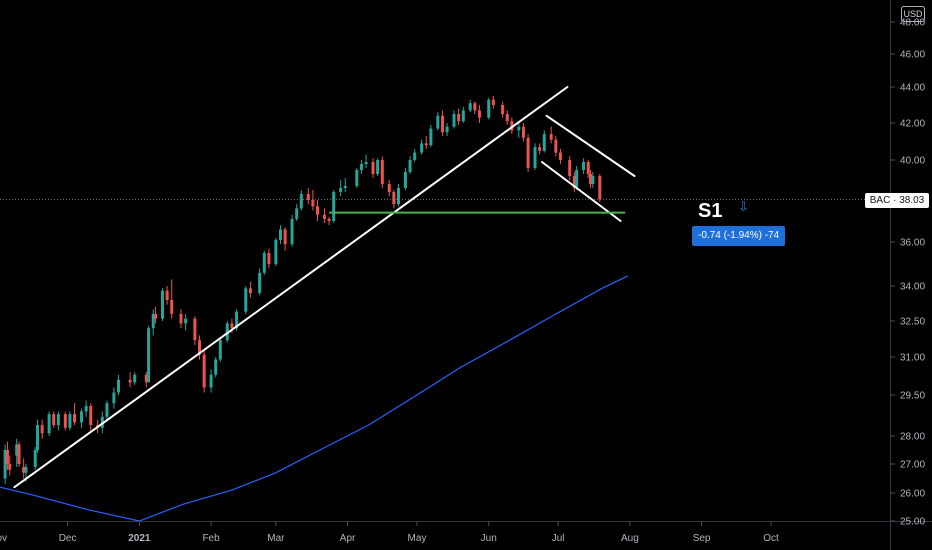 This screenshot has width=932, height=550. I want to click on time-tick-label: Jul, so click(558, 538).